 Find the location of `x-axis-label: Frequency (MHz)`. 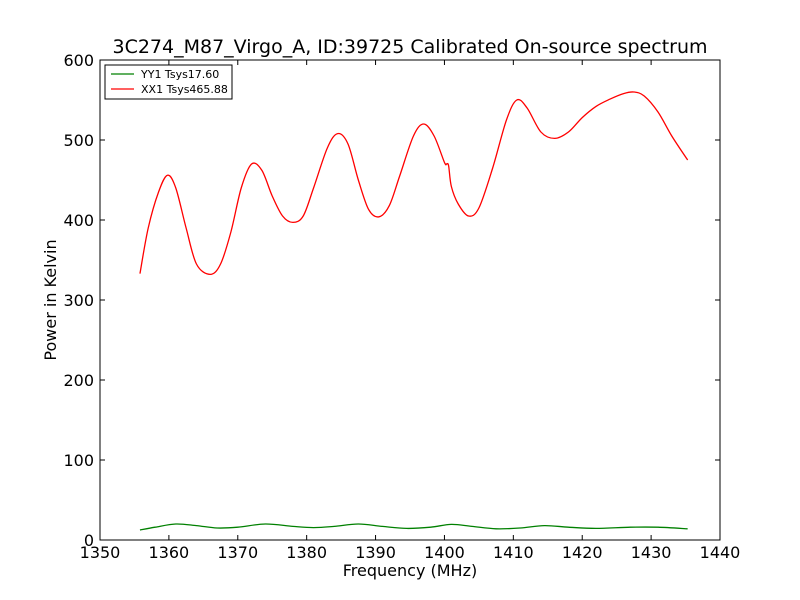

x-axis-label: Frequency (MHz) is located at coordinates (410, 570).